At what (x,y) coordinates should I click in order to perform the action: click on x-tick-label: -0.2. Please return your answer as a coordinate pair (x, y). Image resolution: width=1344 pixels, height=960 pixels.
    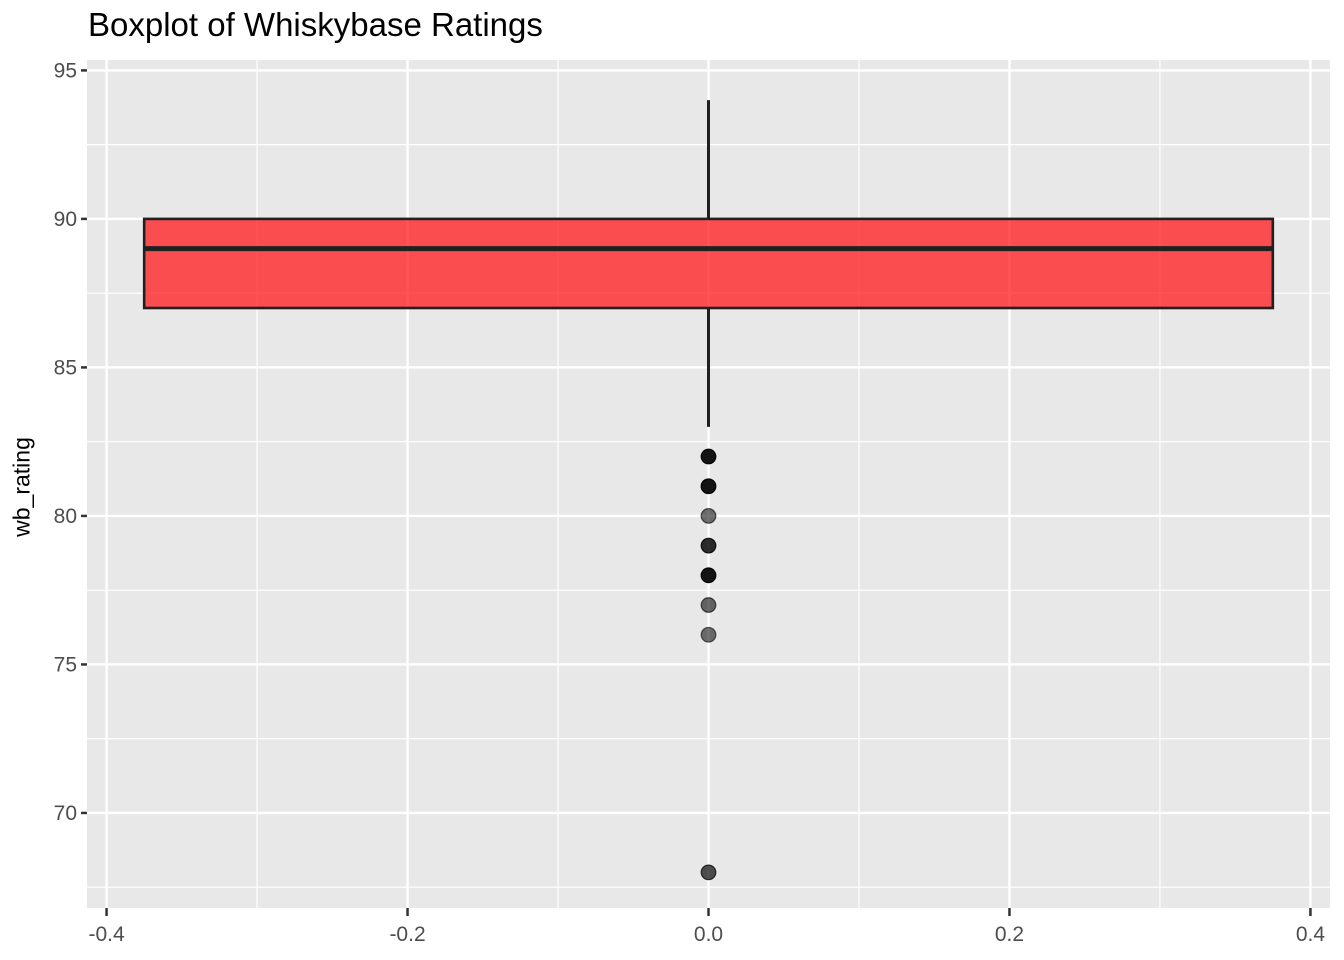
    Looking at the image, I should click on (407, 934).